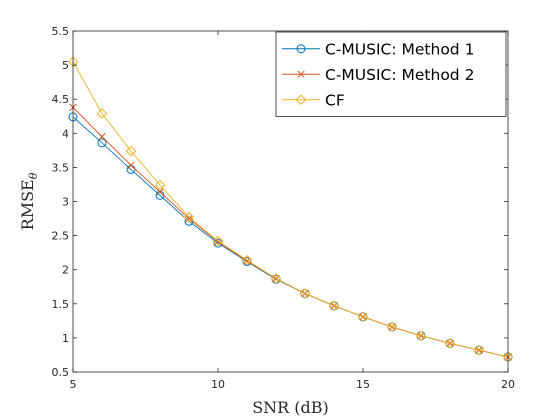 This screenshot has width=560, height=420. Describe the element at coordinates (65, 133) in the screenshot. I see `y-tick-label-8: 4` at that location.